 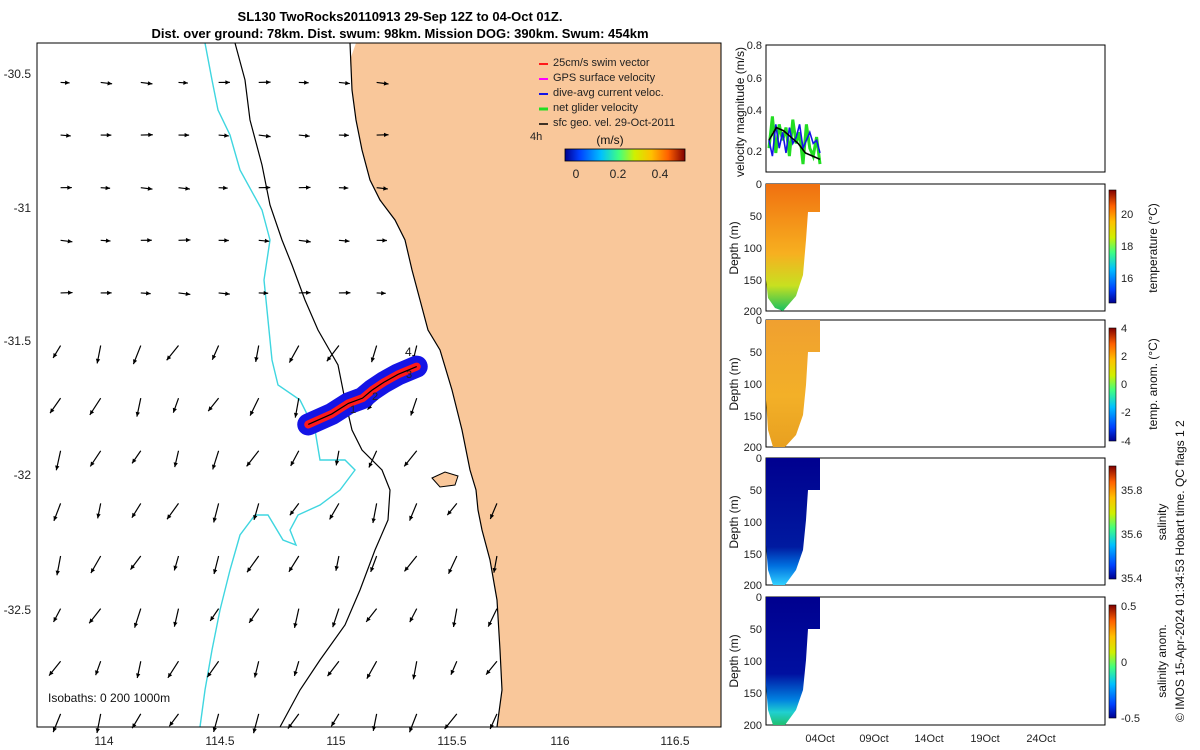 I want to click on lat-tick-30.5: -30.5, so click(x=18, y=74).